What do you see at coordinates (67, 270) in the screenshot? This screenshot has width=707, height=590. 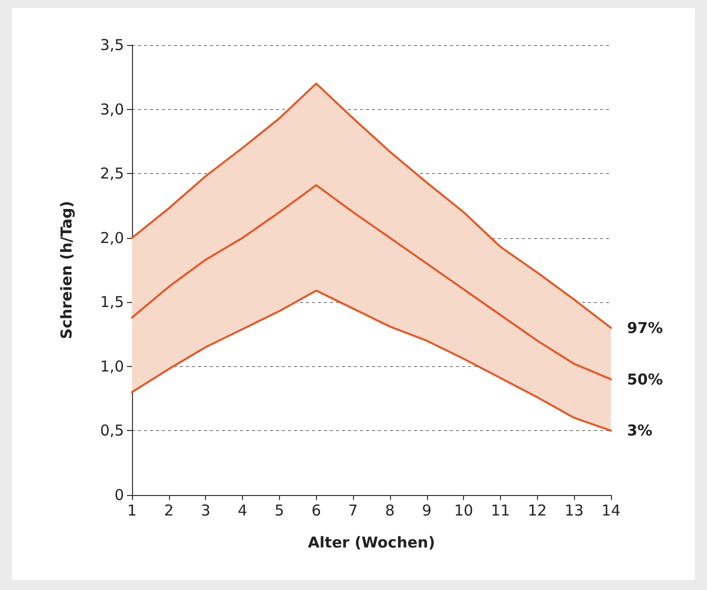 I see `y-axis-title: Schreien (h/Tag)` at bounding box center [67, 270].